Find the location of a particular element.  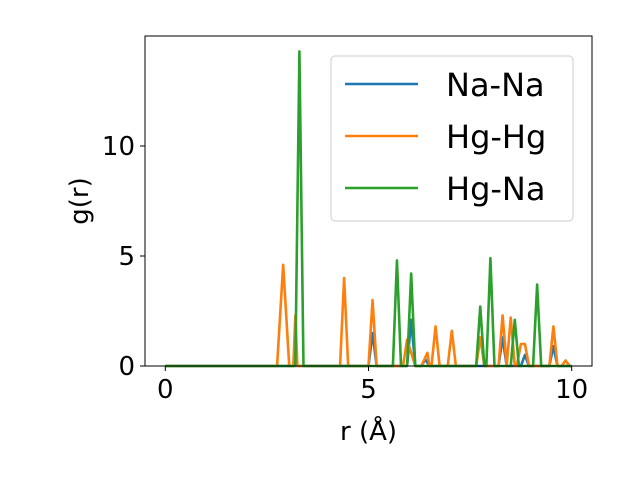

y-axis-label: g(r) is located at coordinates (80, 200).